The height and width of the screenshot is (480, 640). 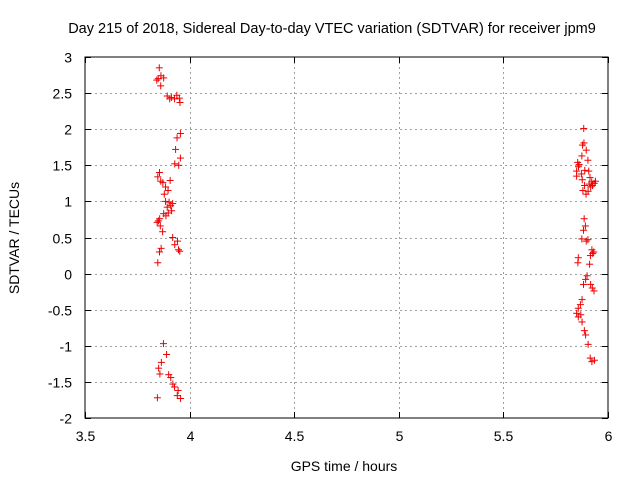 I want to click on y-tick-label: 3, so click(x=68, y=58).